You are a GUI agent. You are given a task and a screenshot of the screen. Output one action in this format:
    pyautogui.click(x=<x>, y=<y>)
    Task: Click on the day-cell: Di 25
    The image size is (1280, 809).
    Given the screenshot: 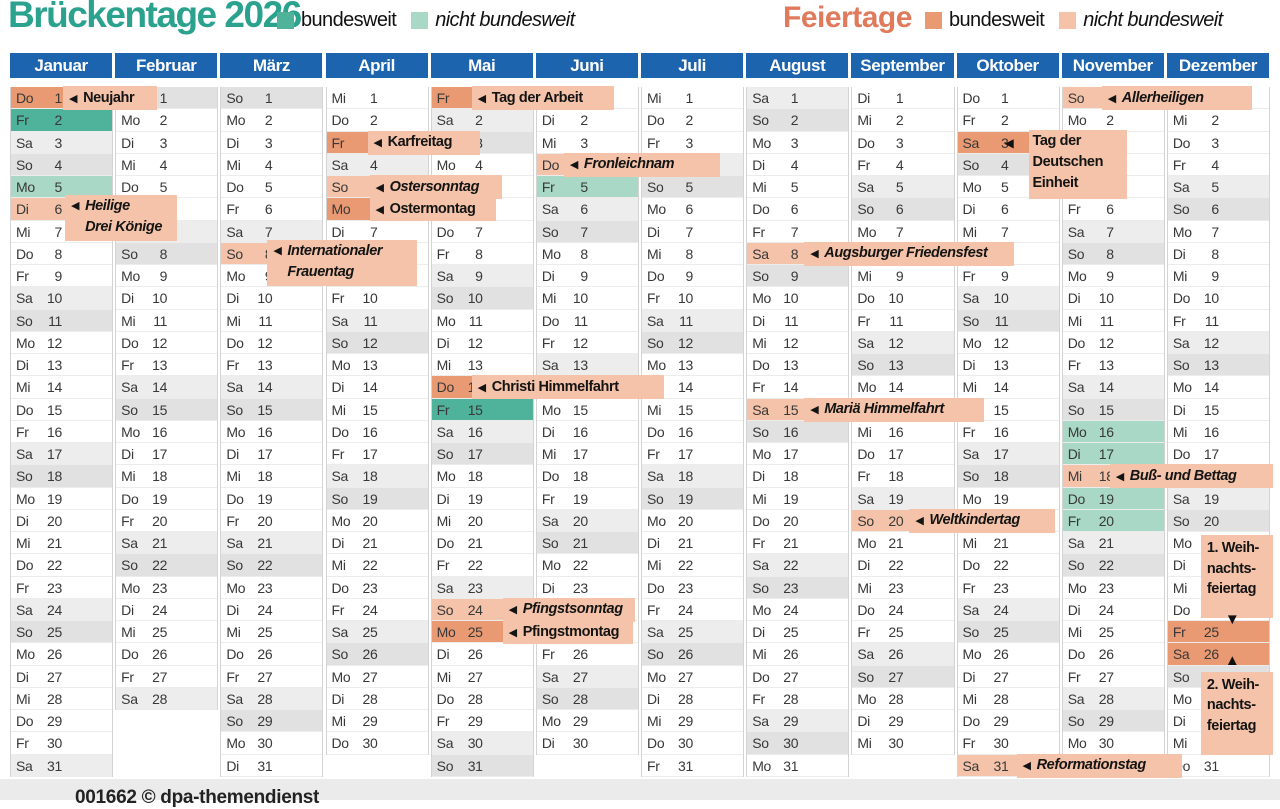 What is the action you would take?
    pyautogui.click(x=798, y=632)
    